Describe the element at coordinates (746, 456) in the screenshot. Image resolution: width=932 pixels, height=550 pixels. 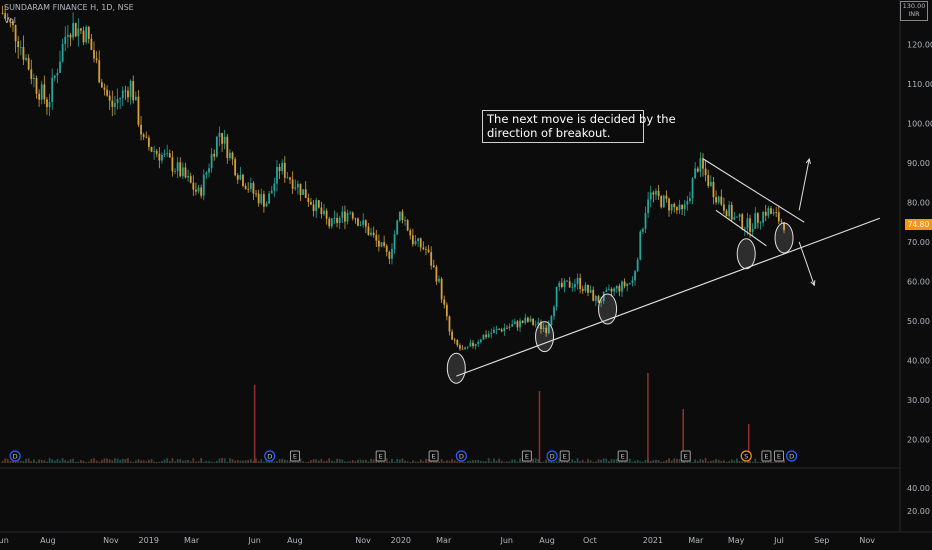
I see `event-marker-split: S` at that location.